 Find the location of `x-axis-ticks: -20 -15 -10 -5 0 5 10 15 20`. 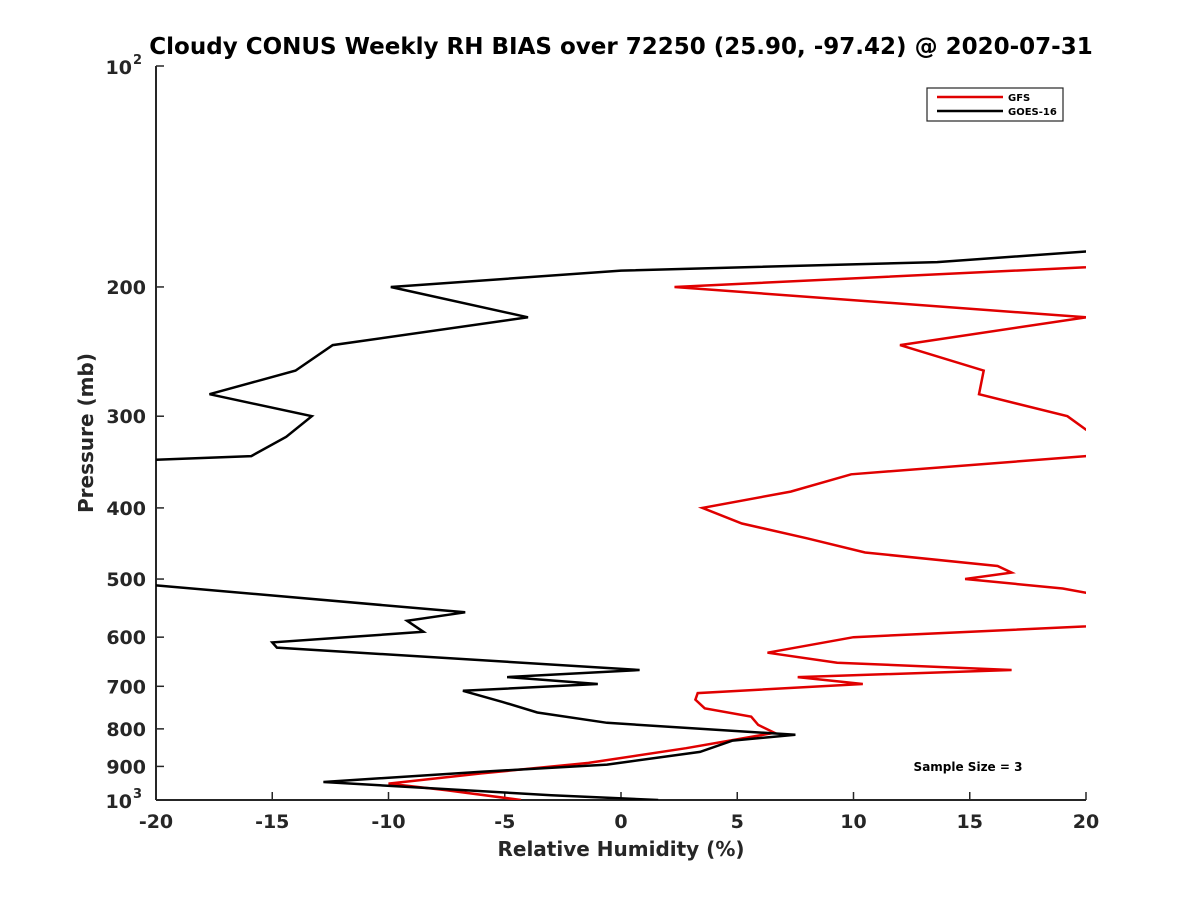

x-axis-ticks: -20 -15 -10 -5 0 5 10 15 20 is located at coordinates (619, 812).